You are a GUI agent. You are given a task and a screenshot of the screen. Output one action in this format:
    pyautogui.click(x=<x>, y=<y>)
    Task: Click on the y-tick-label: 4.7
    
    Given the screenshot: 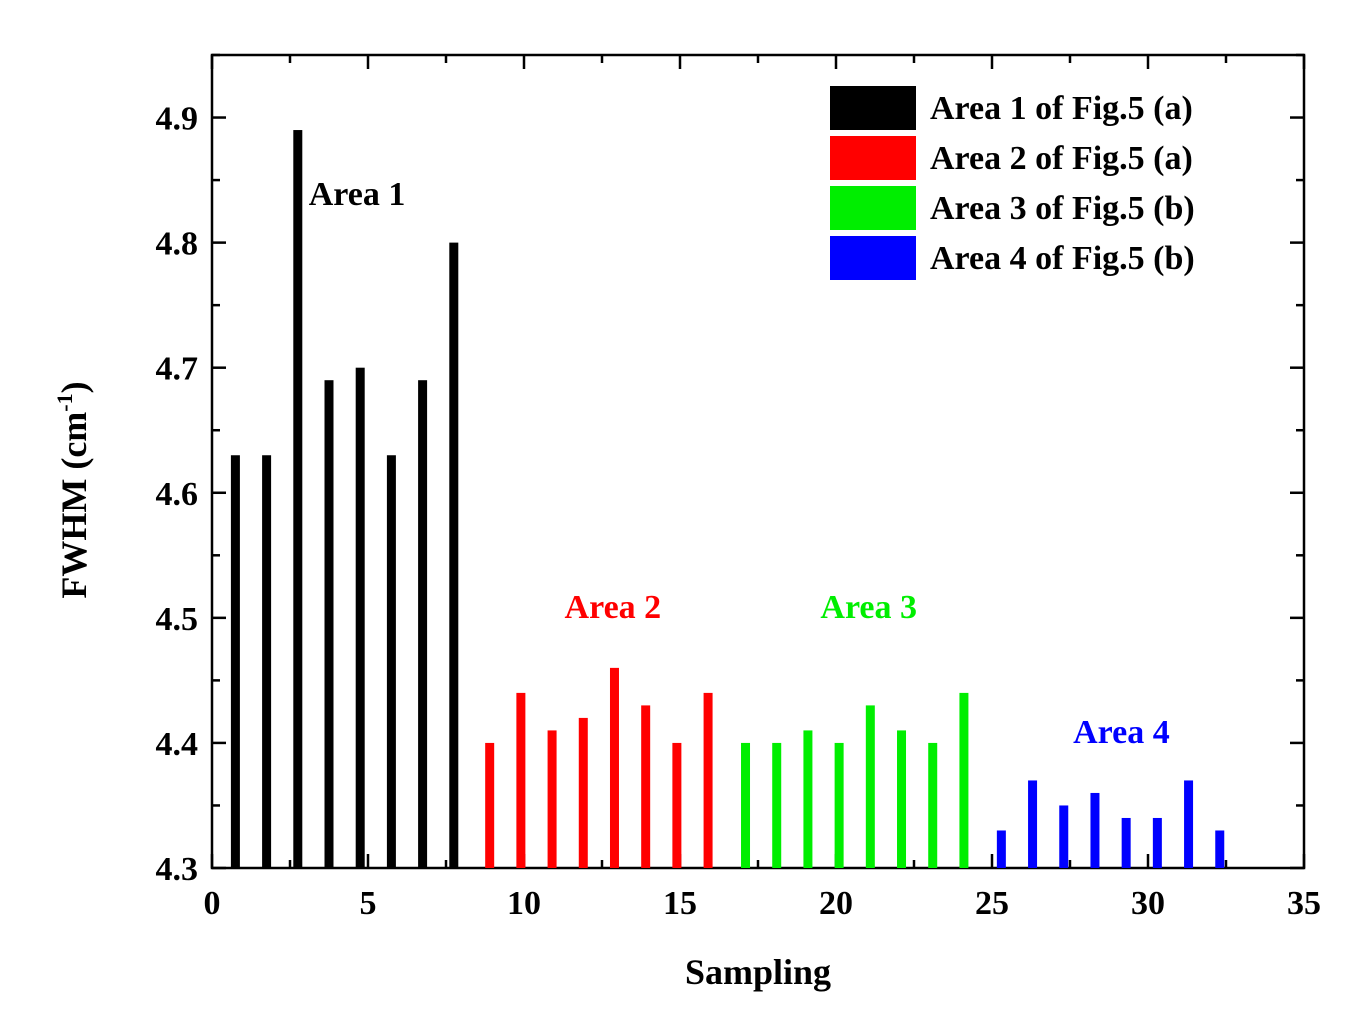 What is the action you would take?
    pyautogui.click(x=177, y=369)
    